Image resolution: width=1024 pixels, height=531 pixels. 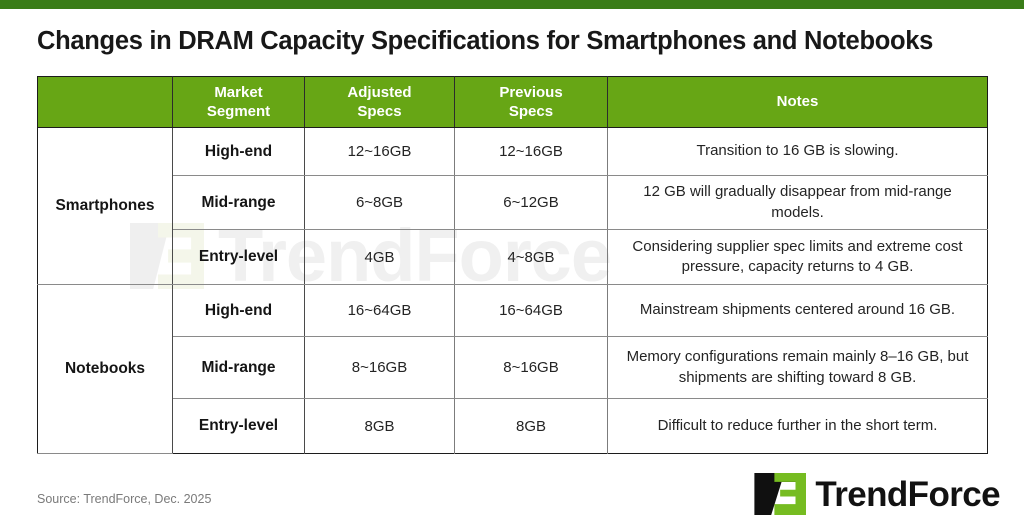 I want to click on top-accent-bar, so click(x=512, y=4).